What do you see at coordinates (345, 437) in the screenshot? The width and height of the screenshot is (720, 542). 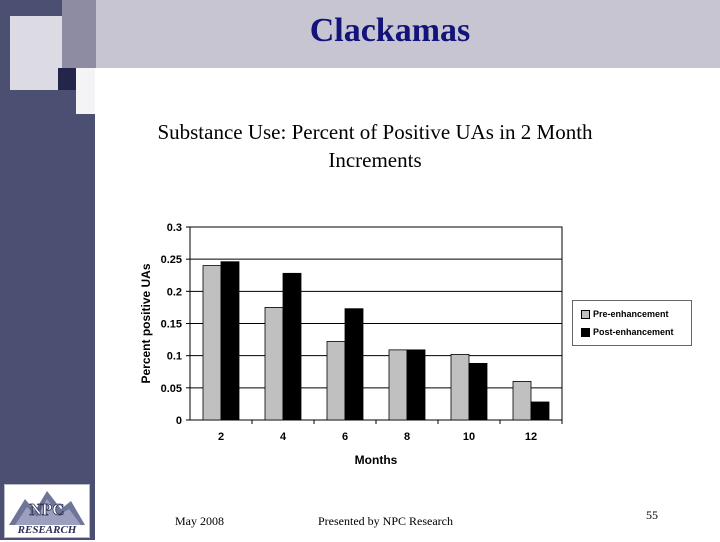 I see `x-tick-label: 6` at bounding box center [345, 437].